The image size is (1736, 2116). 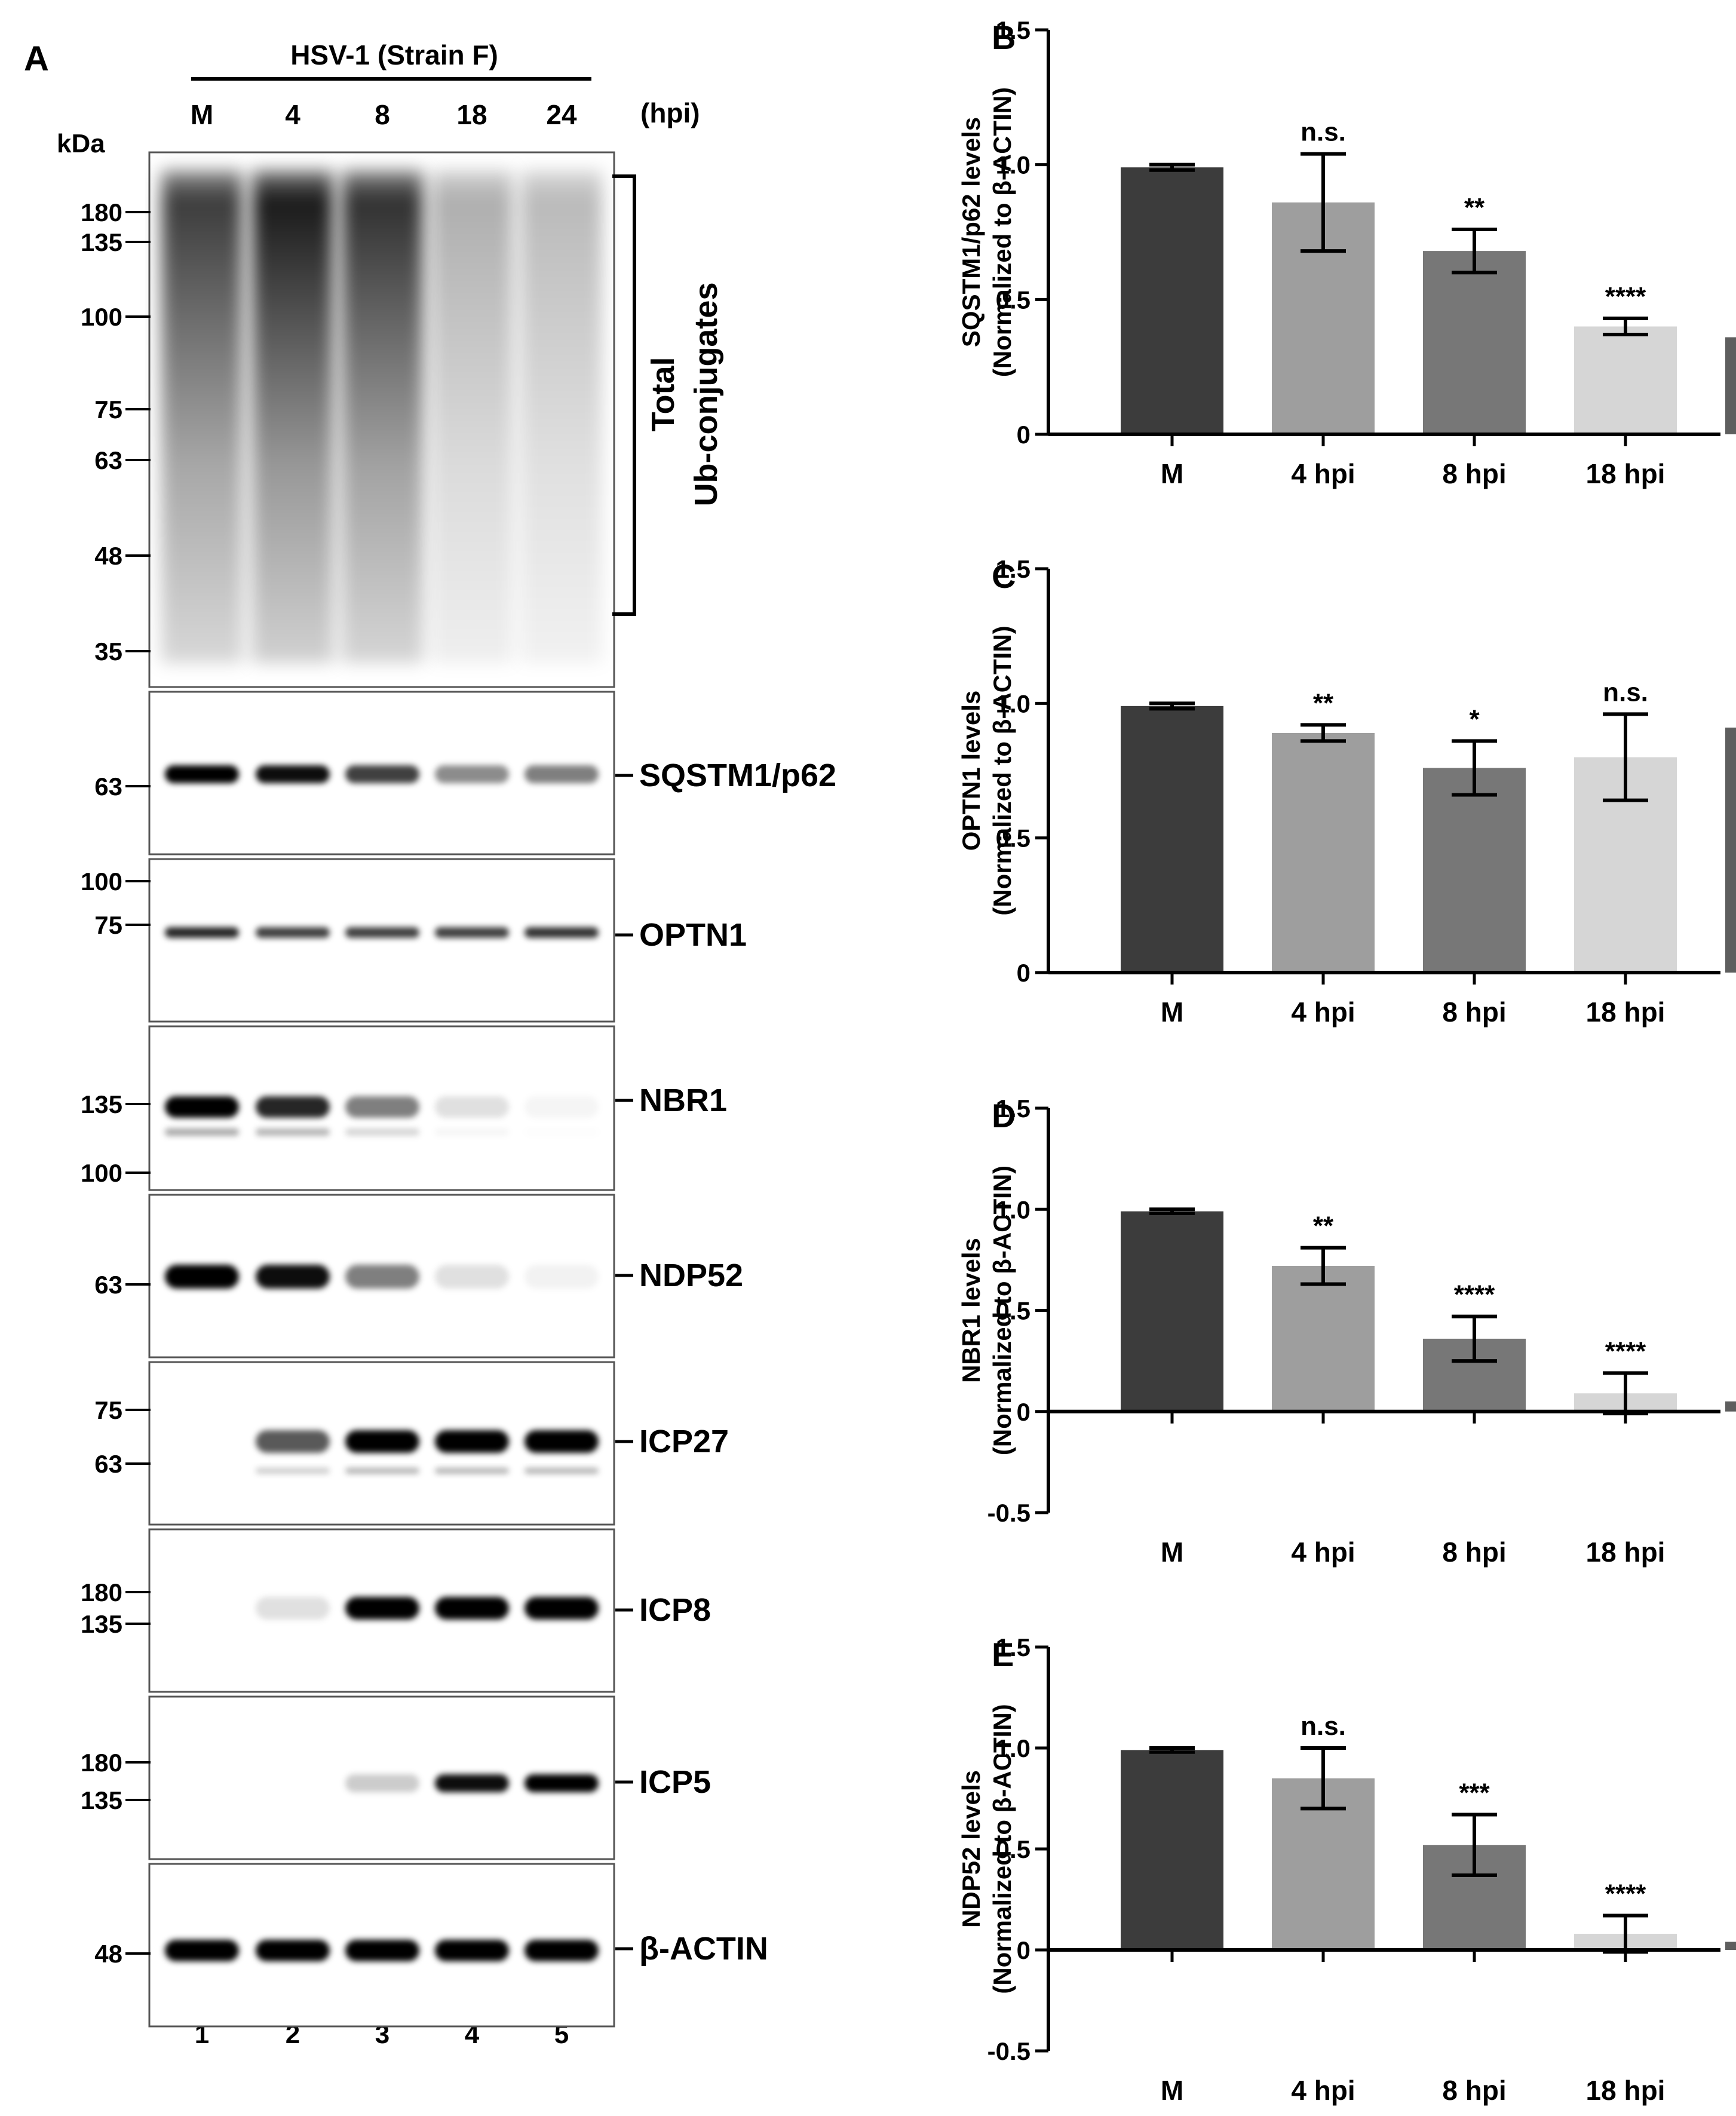 I want to click on mw-marker-label: 180, so click(x=101, y=1763).